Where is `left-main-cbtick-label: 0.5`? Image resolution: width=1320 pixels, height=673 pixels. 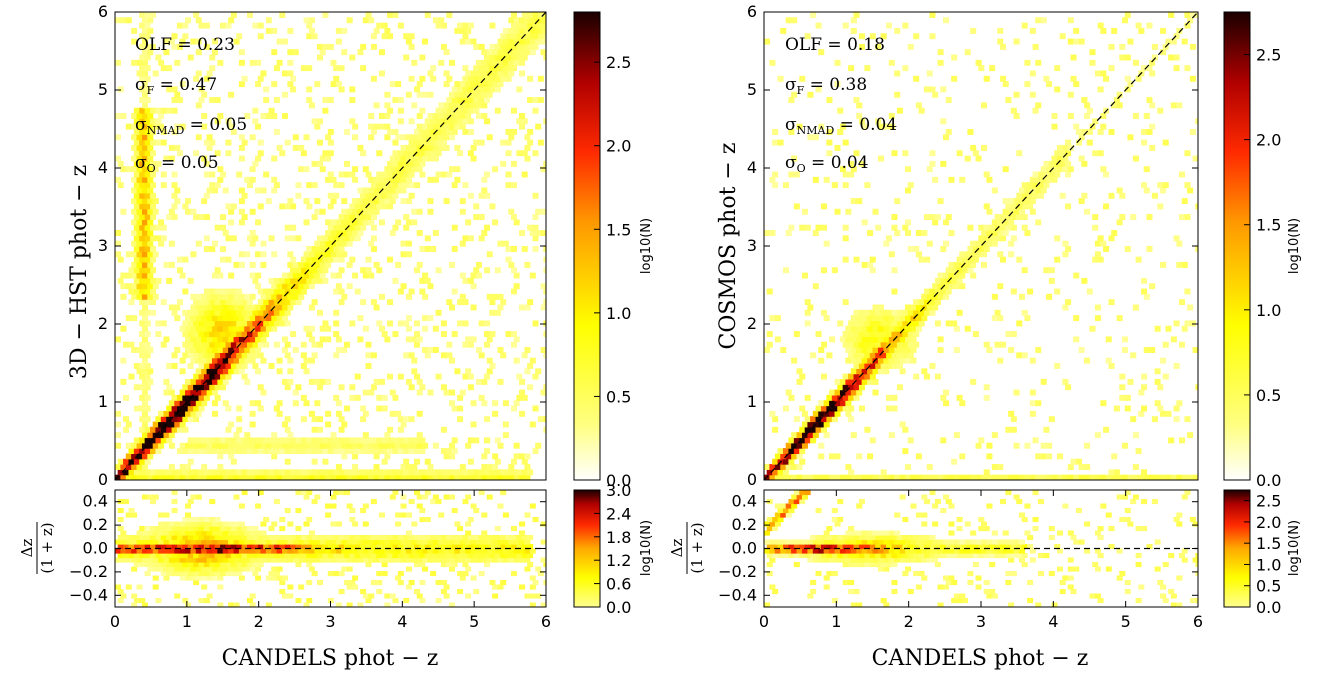 left-main-cbtick-label: 0.5 is located at coordinates (618, 396).